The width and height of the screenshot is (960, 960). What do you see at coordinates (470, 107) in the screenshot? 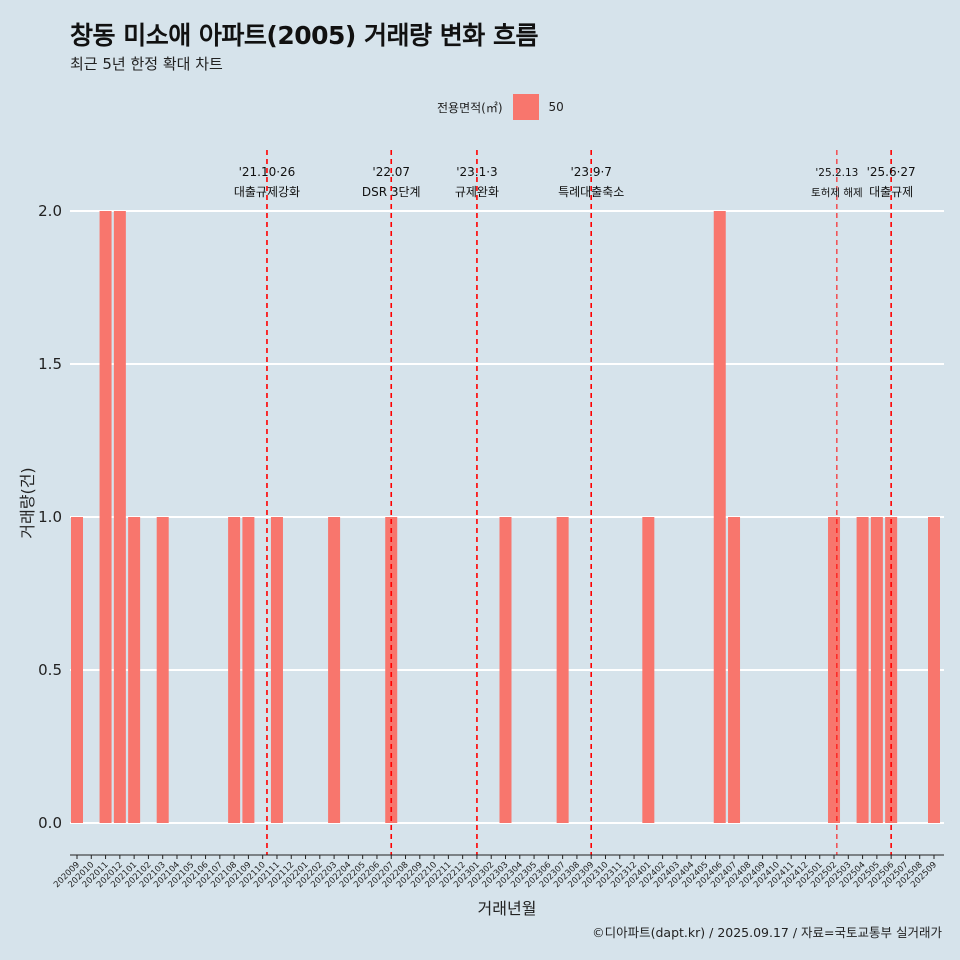
I see `legend-title: 전용면적(㎡)` at bounding box center [470, 107].